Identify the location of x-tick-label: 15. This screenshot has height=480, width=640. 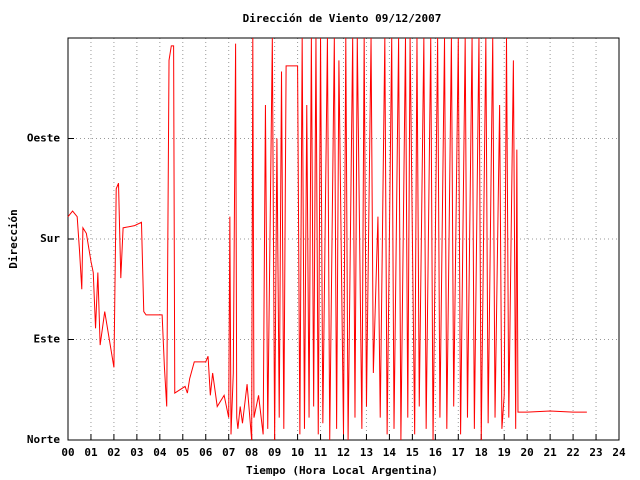
(412, 452).